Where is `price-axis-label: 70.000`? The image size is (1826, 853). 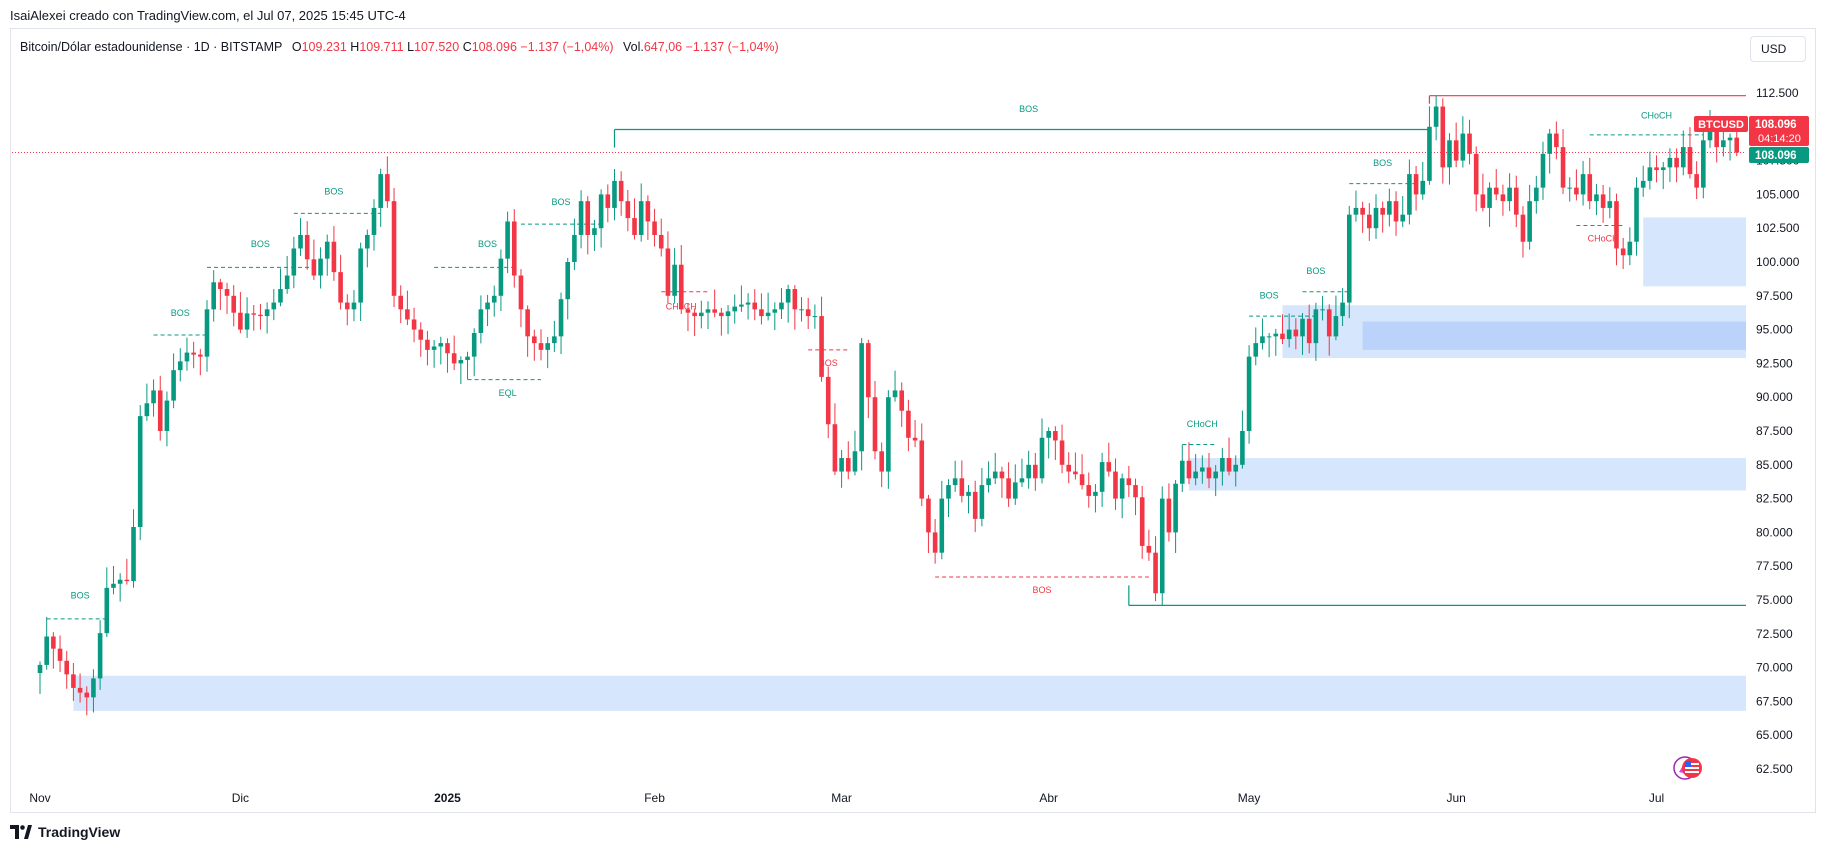
price-axis-label: 70.000 is located at coordinates (1774, 668).